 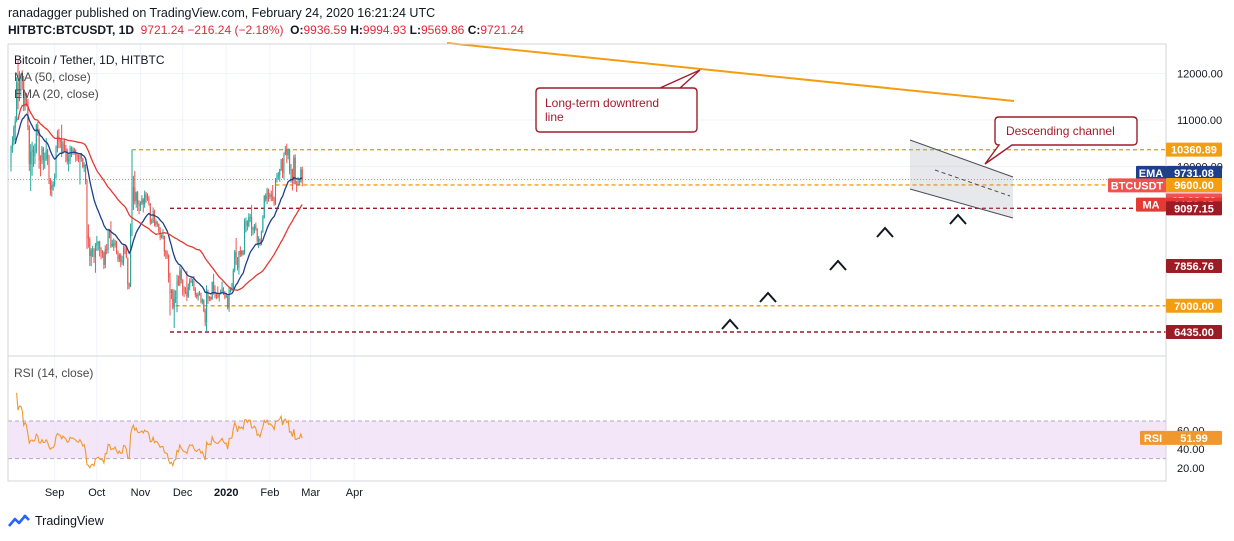 I want to click on tradingview-brand: TradingView, so click(x=56, y=521).